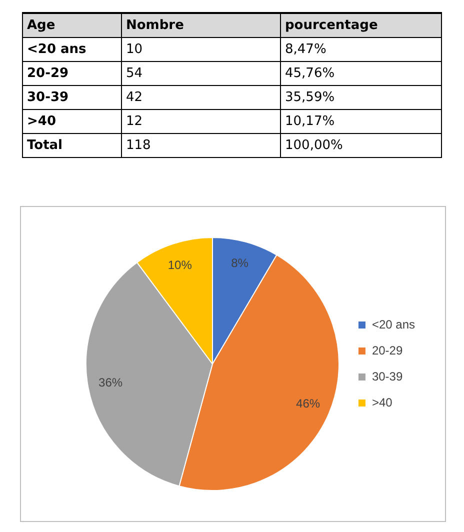 The height and width of the screenshot is (532, 464). Describe the element at coordinates (201, 25) in the screenshot. I see `text: Nombre` at that location.